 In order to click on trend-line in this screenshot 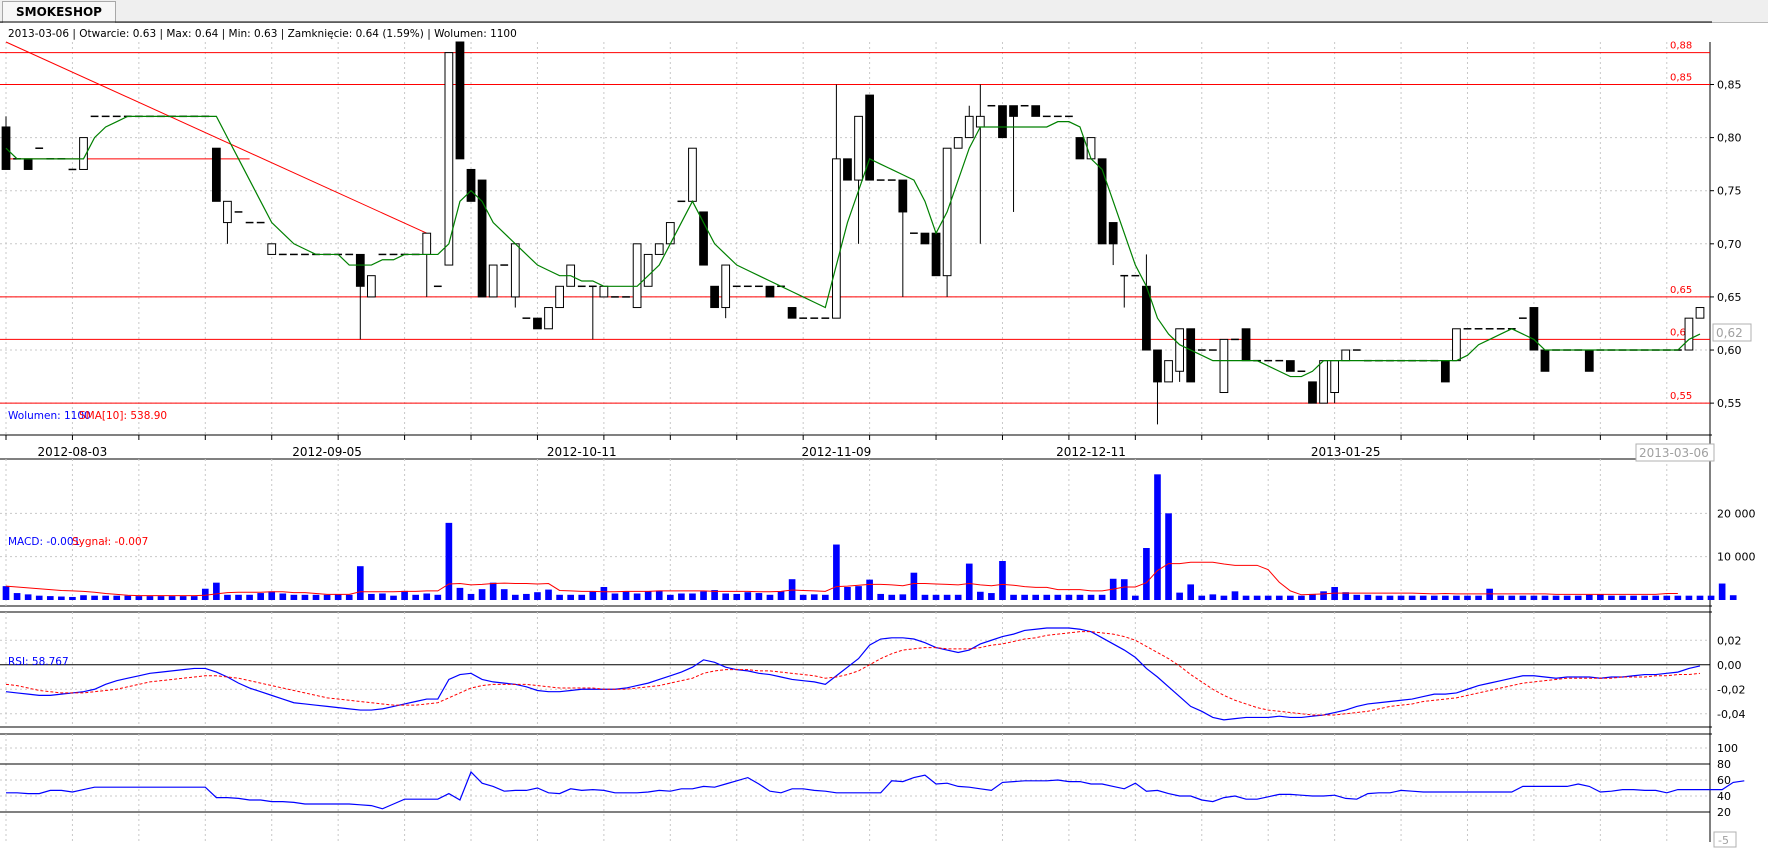, I will do `click(216, 137)`.